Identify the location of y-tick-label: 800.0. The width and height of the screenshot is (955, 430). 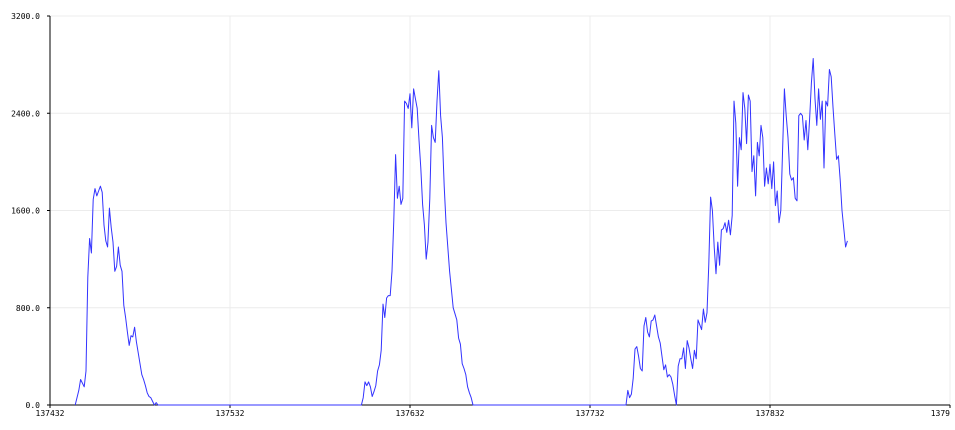
(28, 308).